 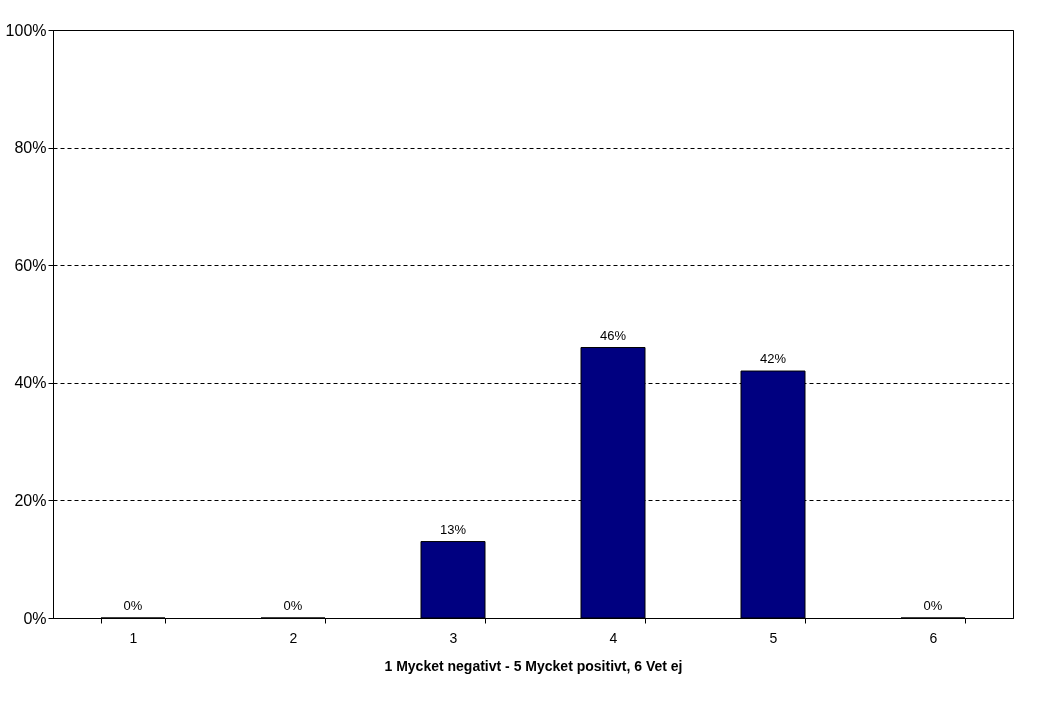 I want to click on data-label: 46%, so click(x=613, y=335).